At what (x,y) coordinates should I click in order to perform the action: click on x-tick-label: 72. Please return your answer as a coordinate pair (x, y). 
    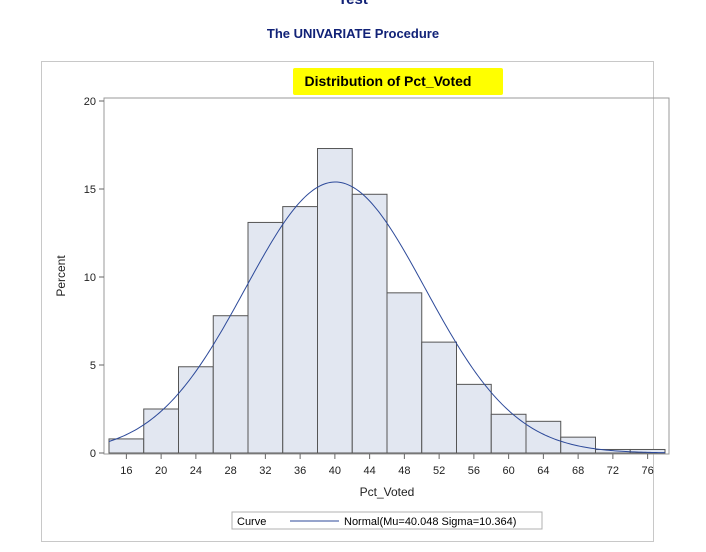
    Looking at the image, I should click on (613, 471).